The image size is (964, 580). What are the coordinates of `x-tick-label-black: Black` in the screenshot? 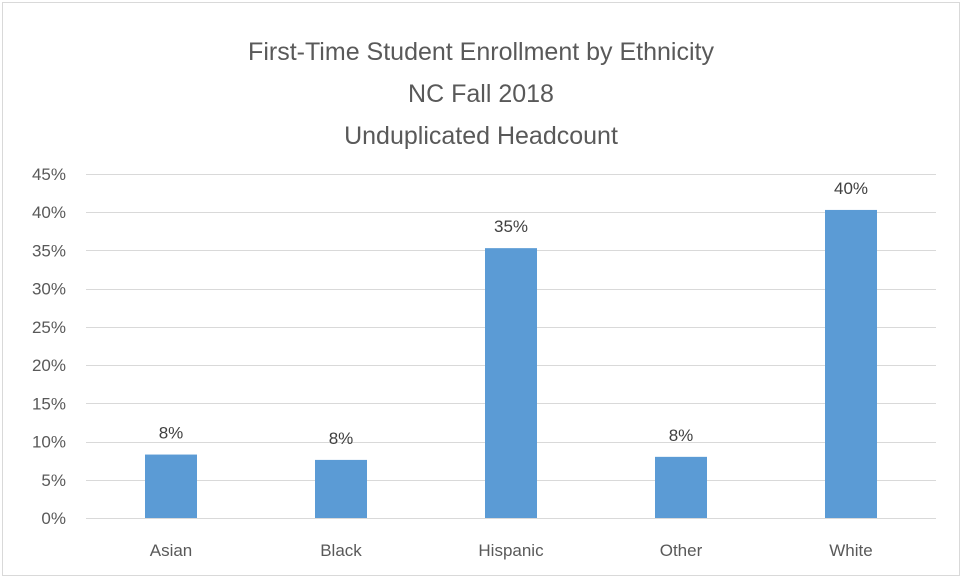 It's located at (341, 550).